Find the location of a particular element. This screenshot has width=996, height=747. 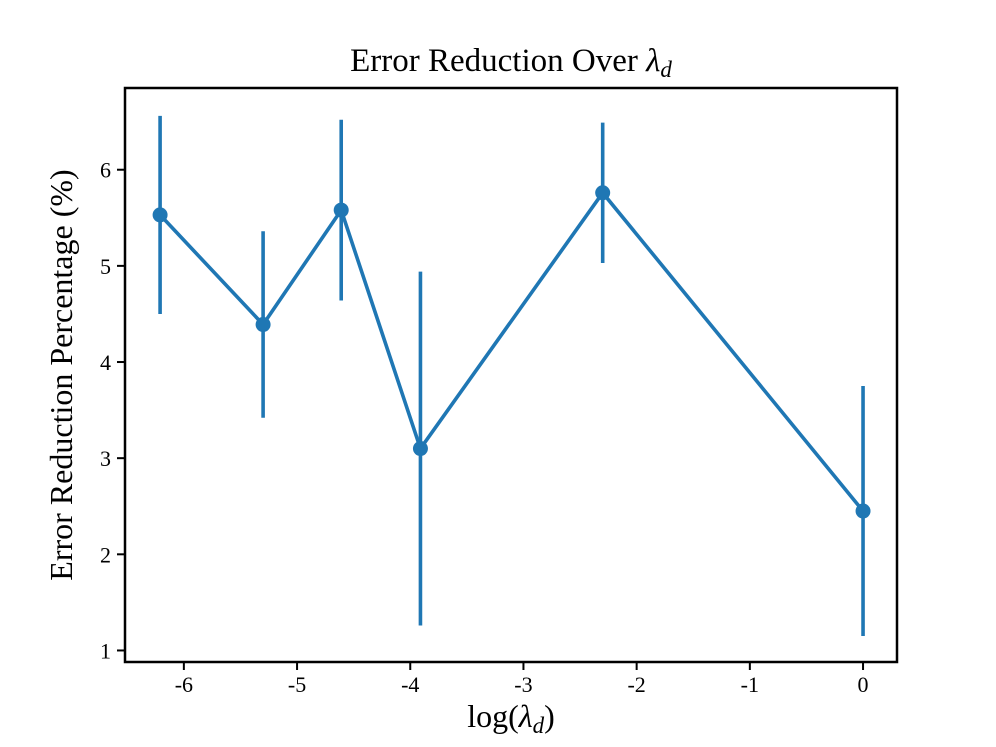

x-axis-label: log(λd) is located at coordinates (511, 718).